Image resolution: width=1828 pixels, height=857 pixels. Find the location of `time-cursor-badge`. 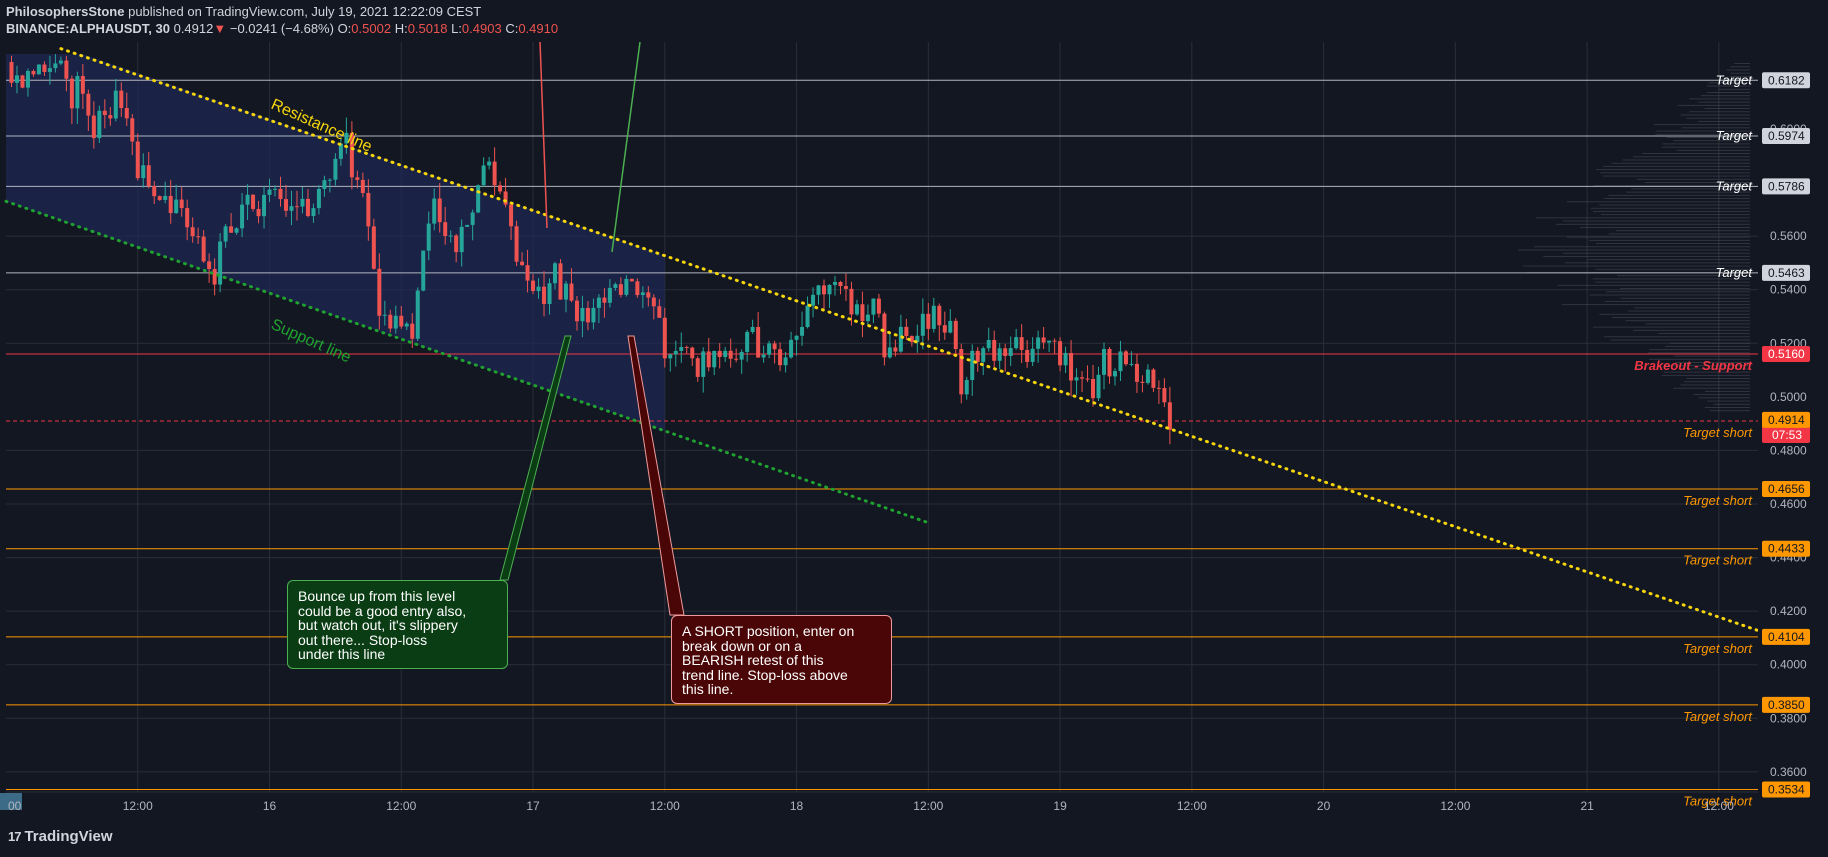

time-cursor-badge is located at coordinates (11, 801).